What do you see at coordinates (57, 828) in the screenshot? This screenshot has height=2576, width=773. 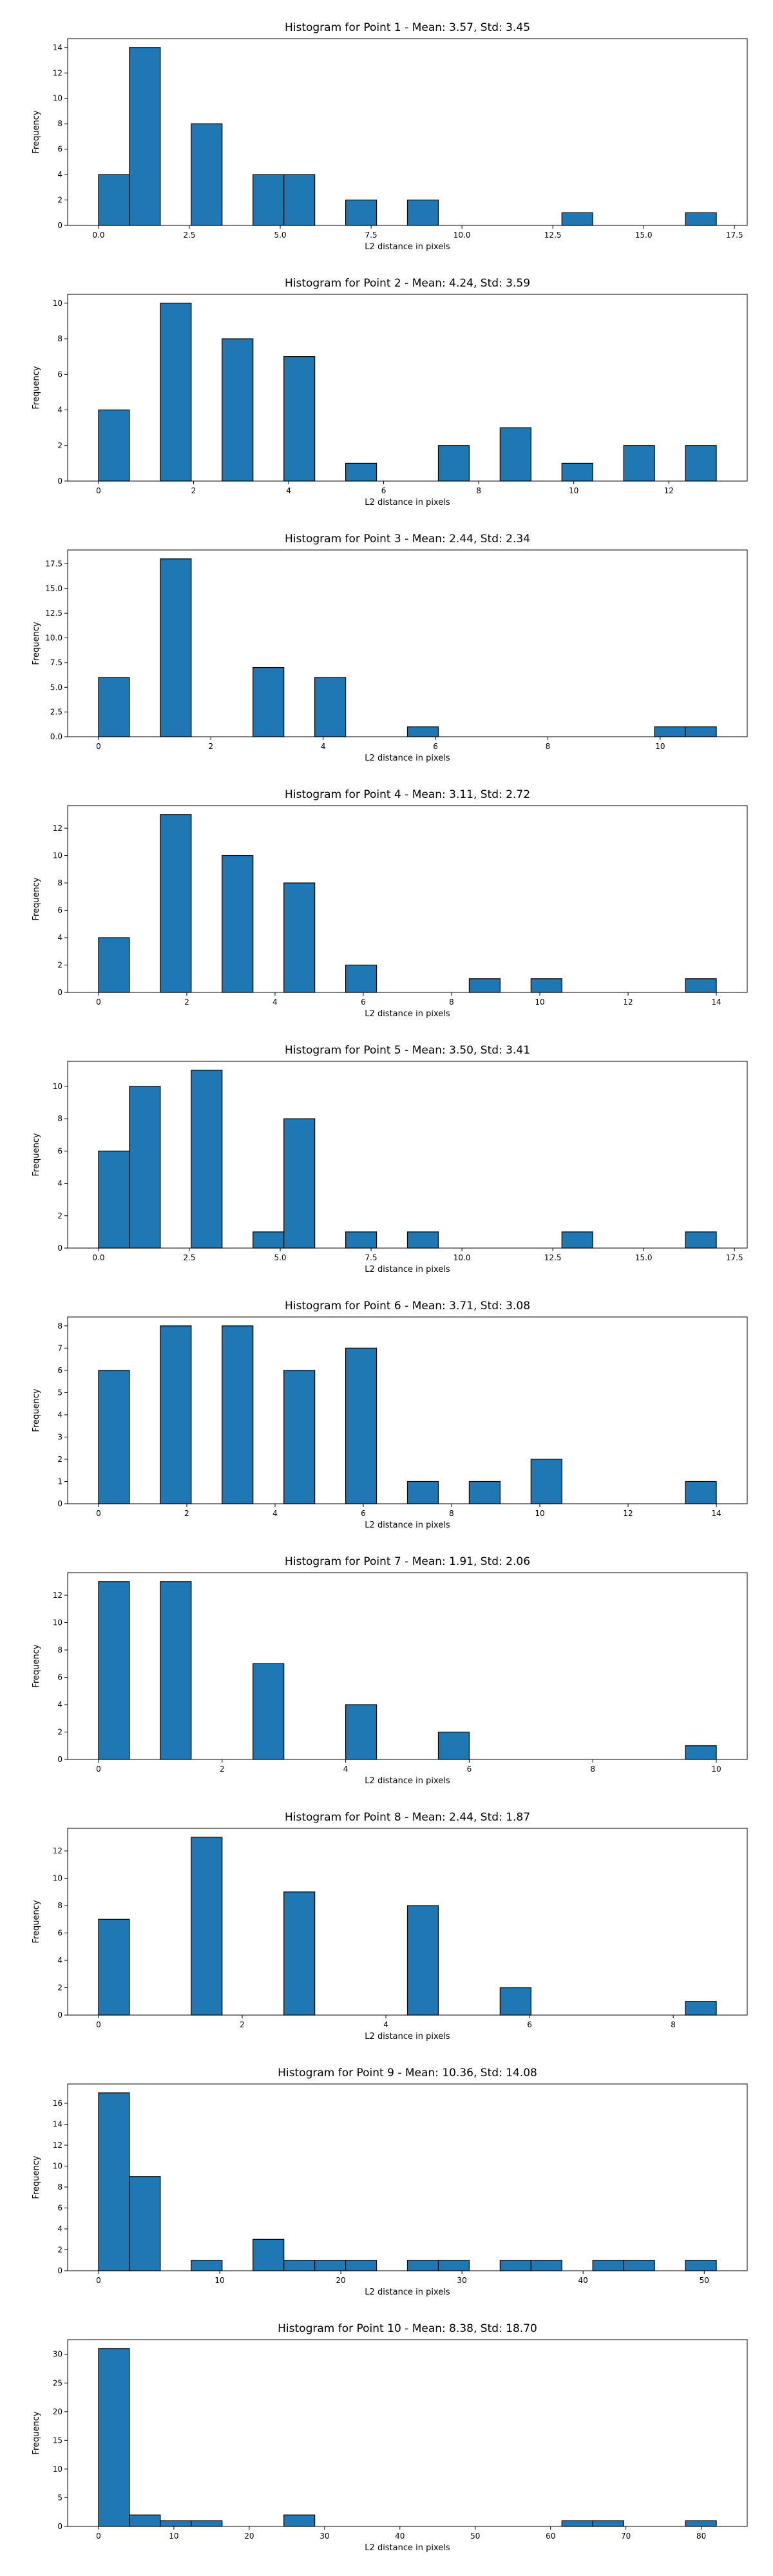 I see `y-tick-label: 12` at bounding box center [57, 828].